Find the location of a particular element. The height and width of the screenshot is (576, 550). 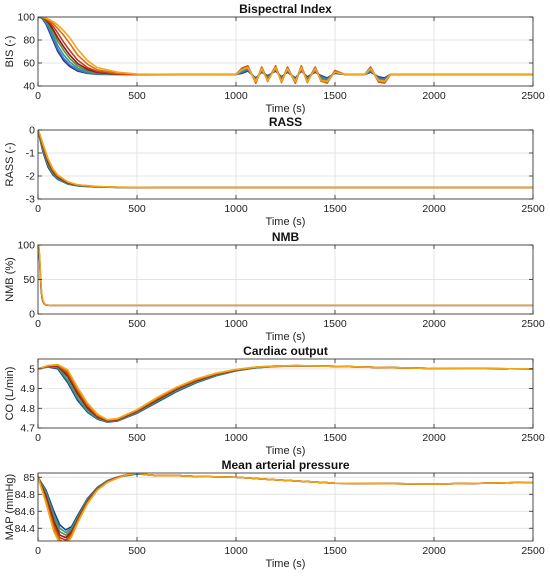

cardiac-output-xtick-label: 1000 is located at coordinates (236, 438).